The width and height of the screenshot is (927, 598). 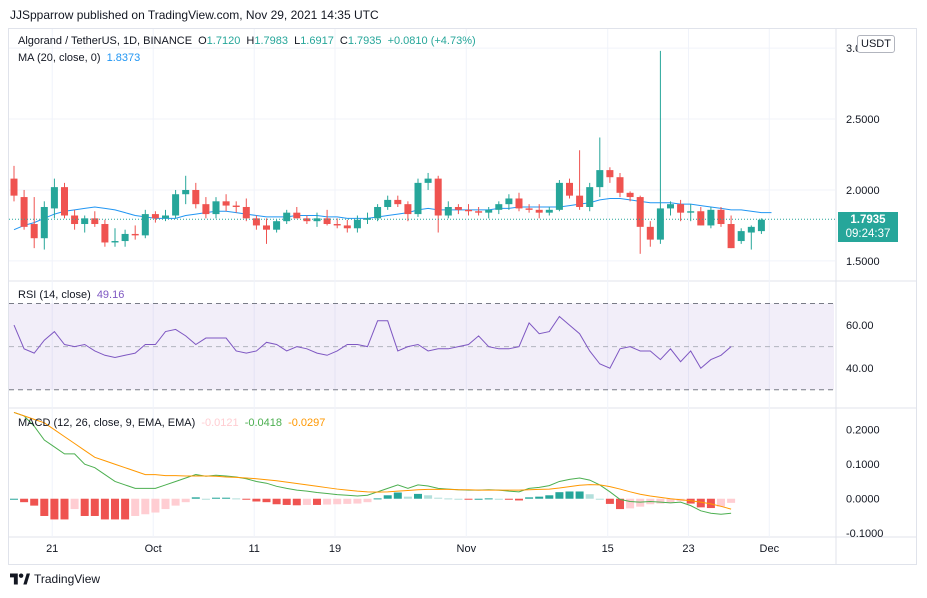 What do you see at coordinates (392, 214) in the screenshot?
I see `ma20-line` at bounding box center [392, 214].